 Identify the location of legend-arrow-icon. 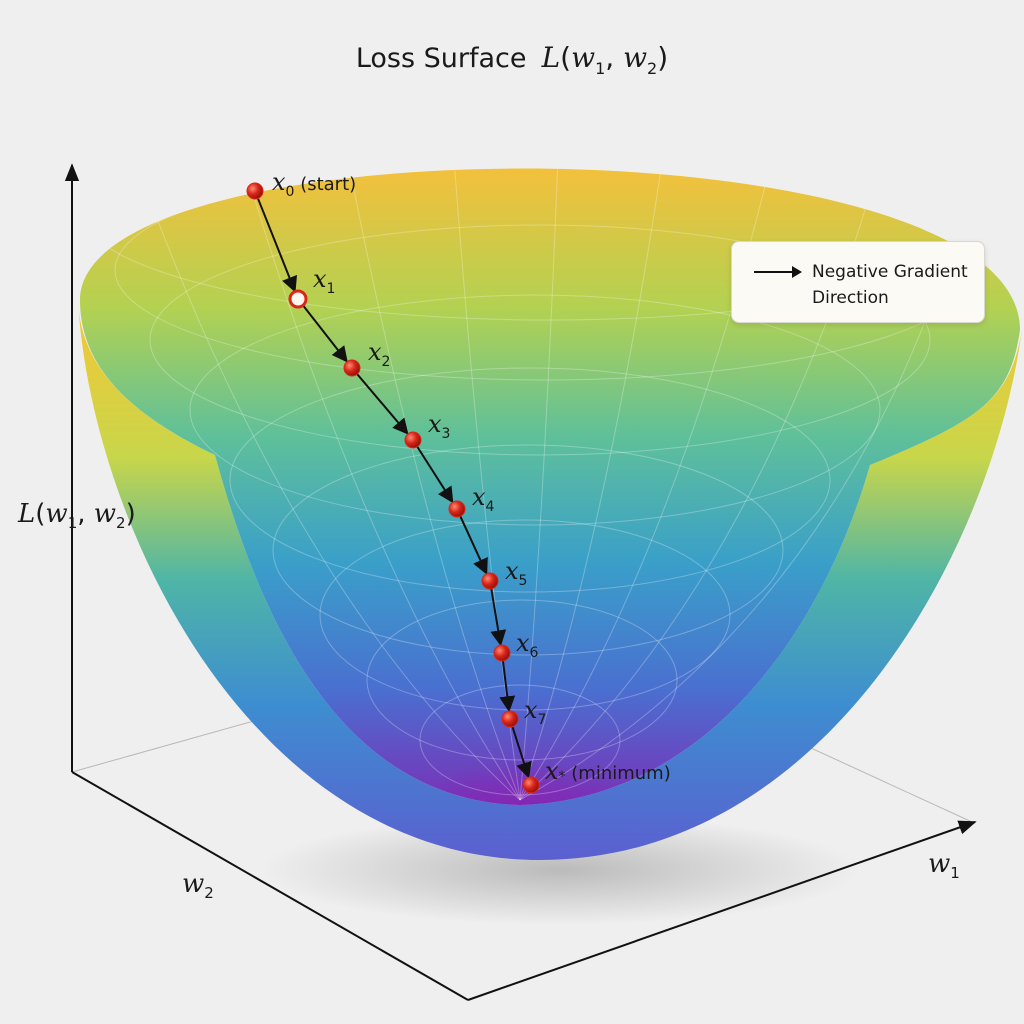
(778, 272).